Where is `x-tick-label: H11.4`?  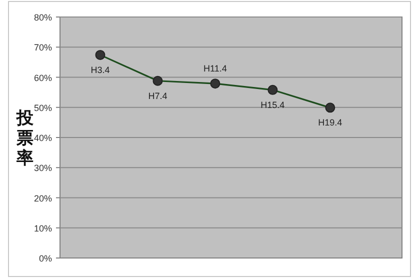 x-tick-label: H11.4 is located at coordinates (215, 69).